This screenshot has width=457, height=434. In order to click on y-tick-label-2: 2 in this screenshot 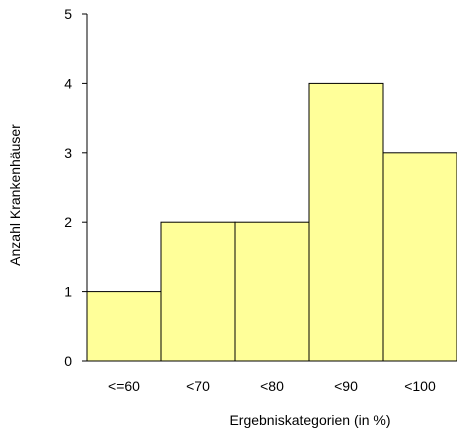, I will do `click(68, 222)`.